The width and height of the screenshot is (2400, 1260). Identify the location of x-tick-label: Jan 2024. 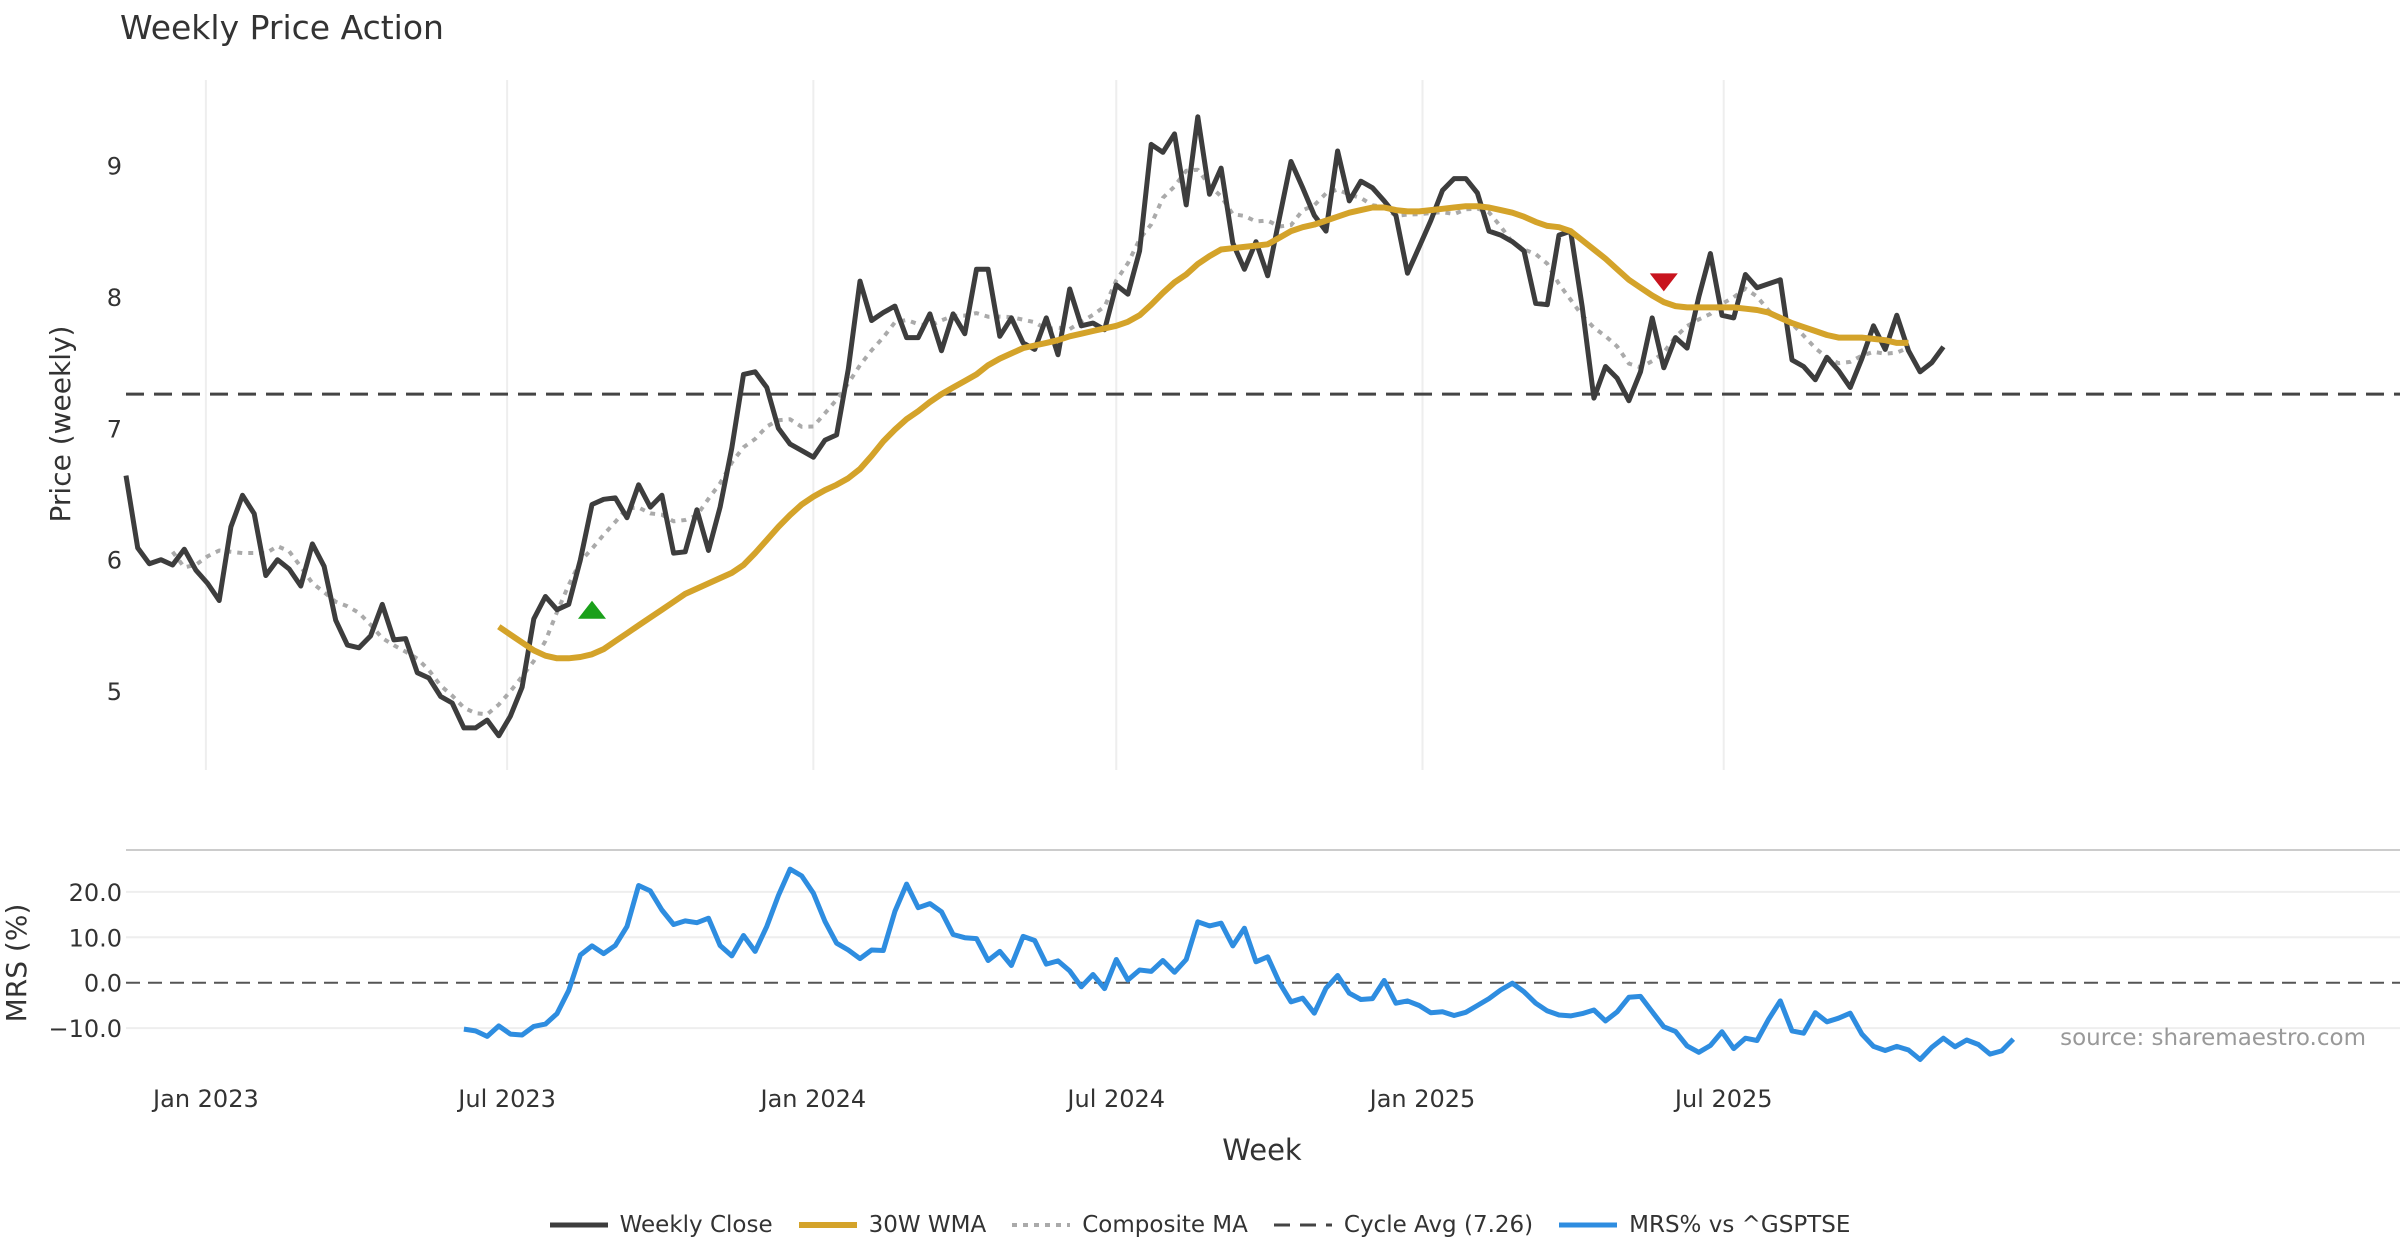
(812, 1099).